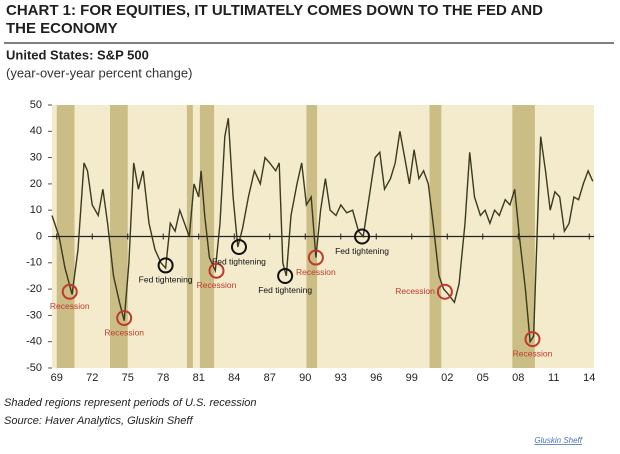 This screenshot has width=620, height=454. Describe the element at coordinates (412, 378) in the screenshot. I see `x-tick-label: 99` at that location.